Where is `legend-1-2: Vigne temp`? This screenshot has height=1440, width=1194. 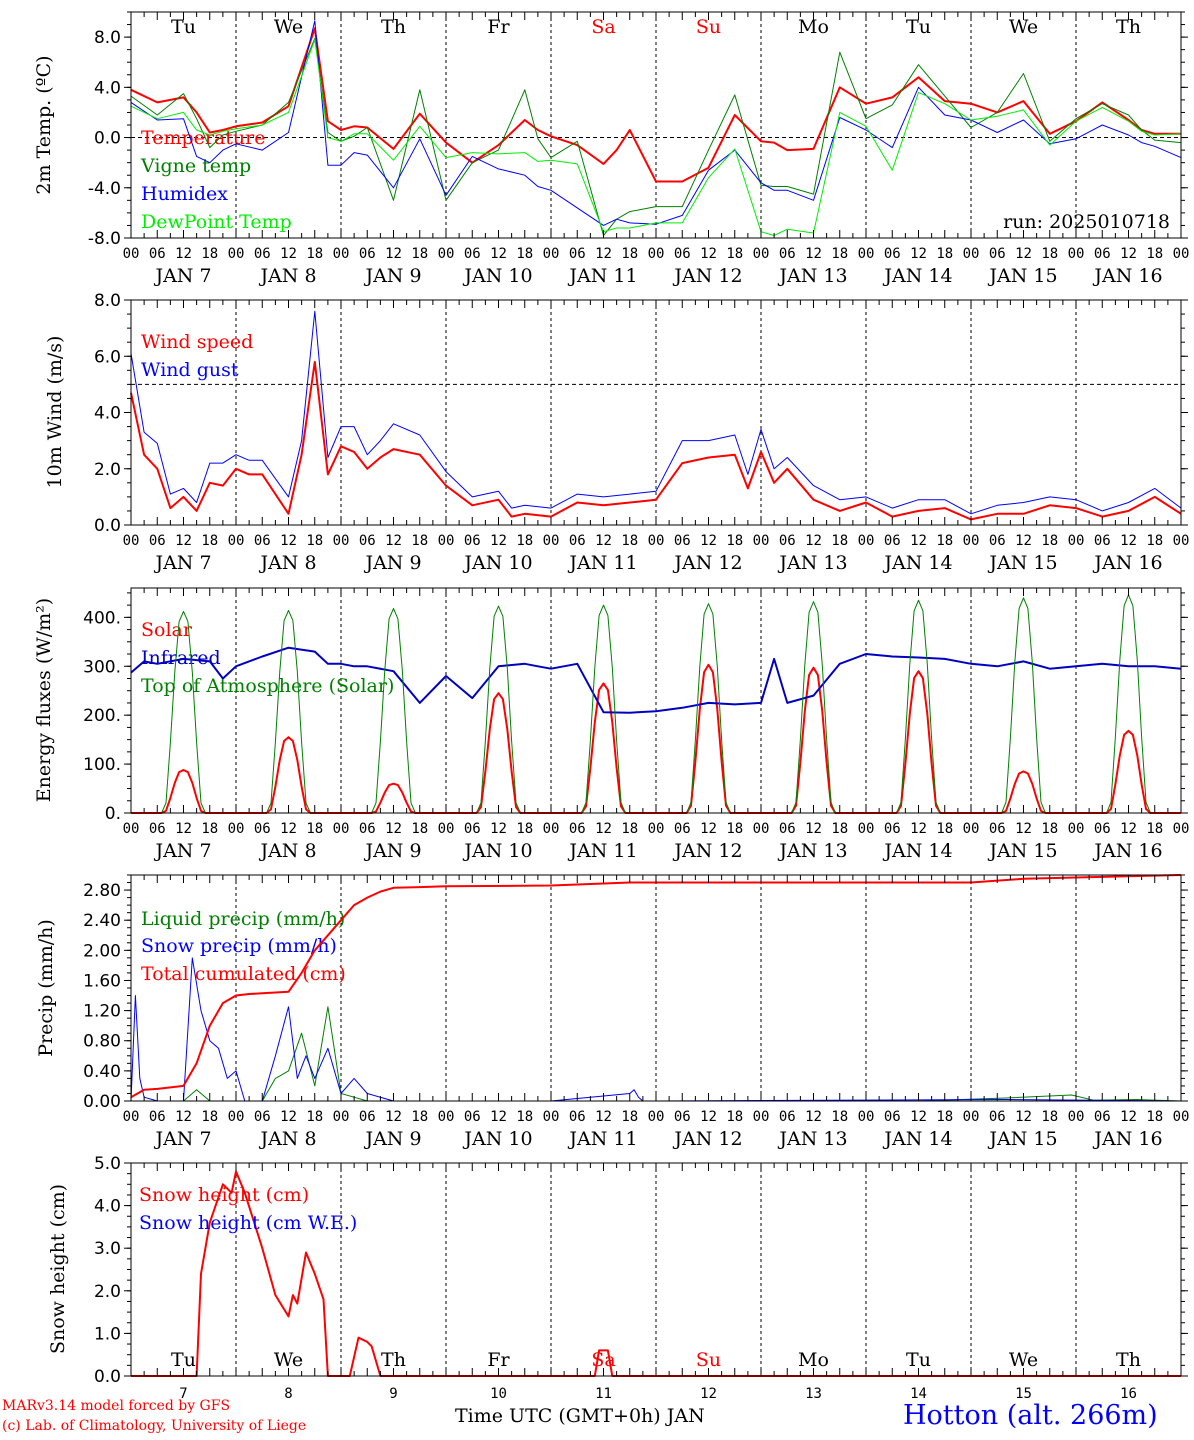 legend-1-2: Vigne temp is located at coordinates (195, 166).